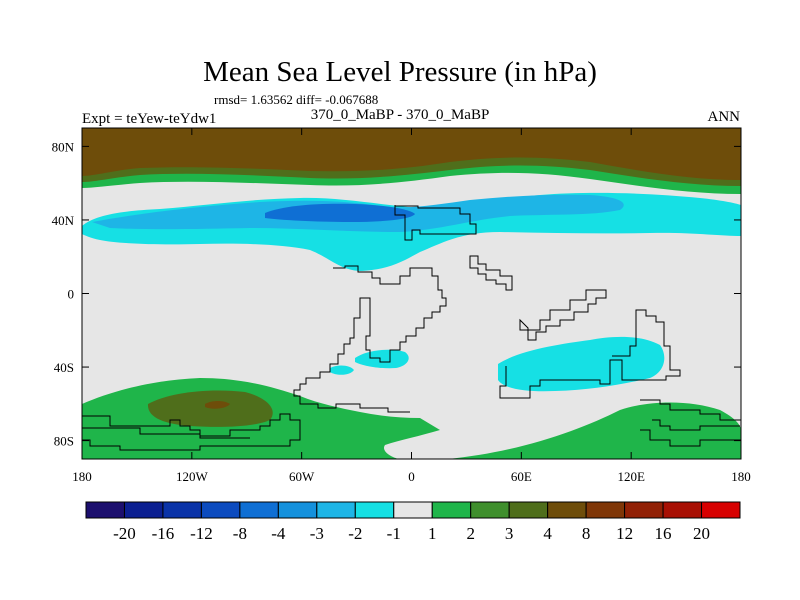 This screenshot has height=600, width=800. What do you see at coordinates (63, 220) in the screenshot?
I see `y-tick-label: 40N` at bounding box center [63, 220].